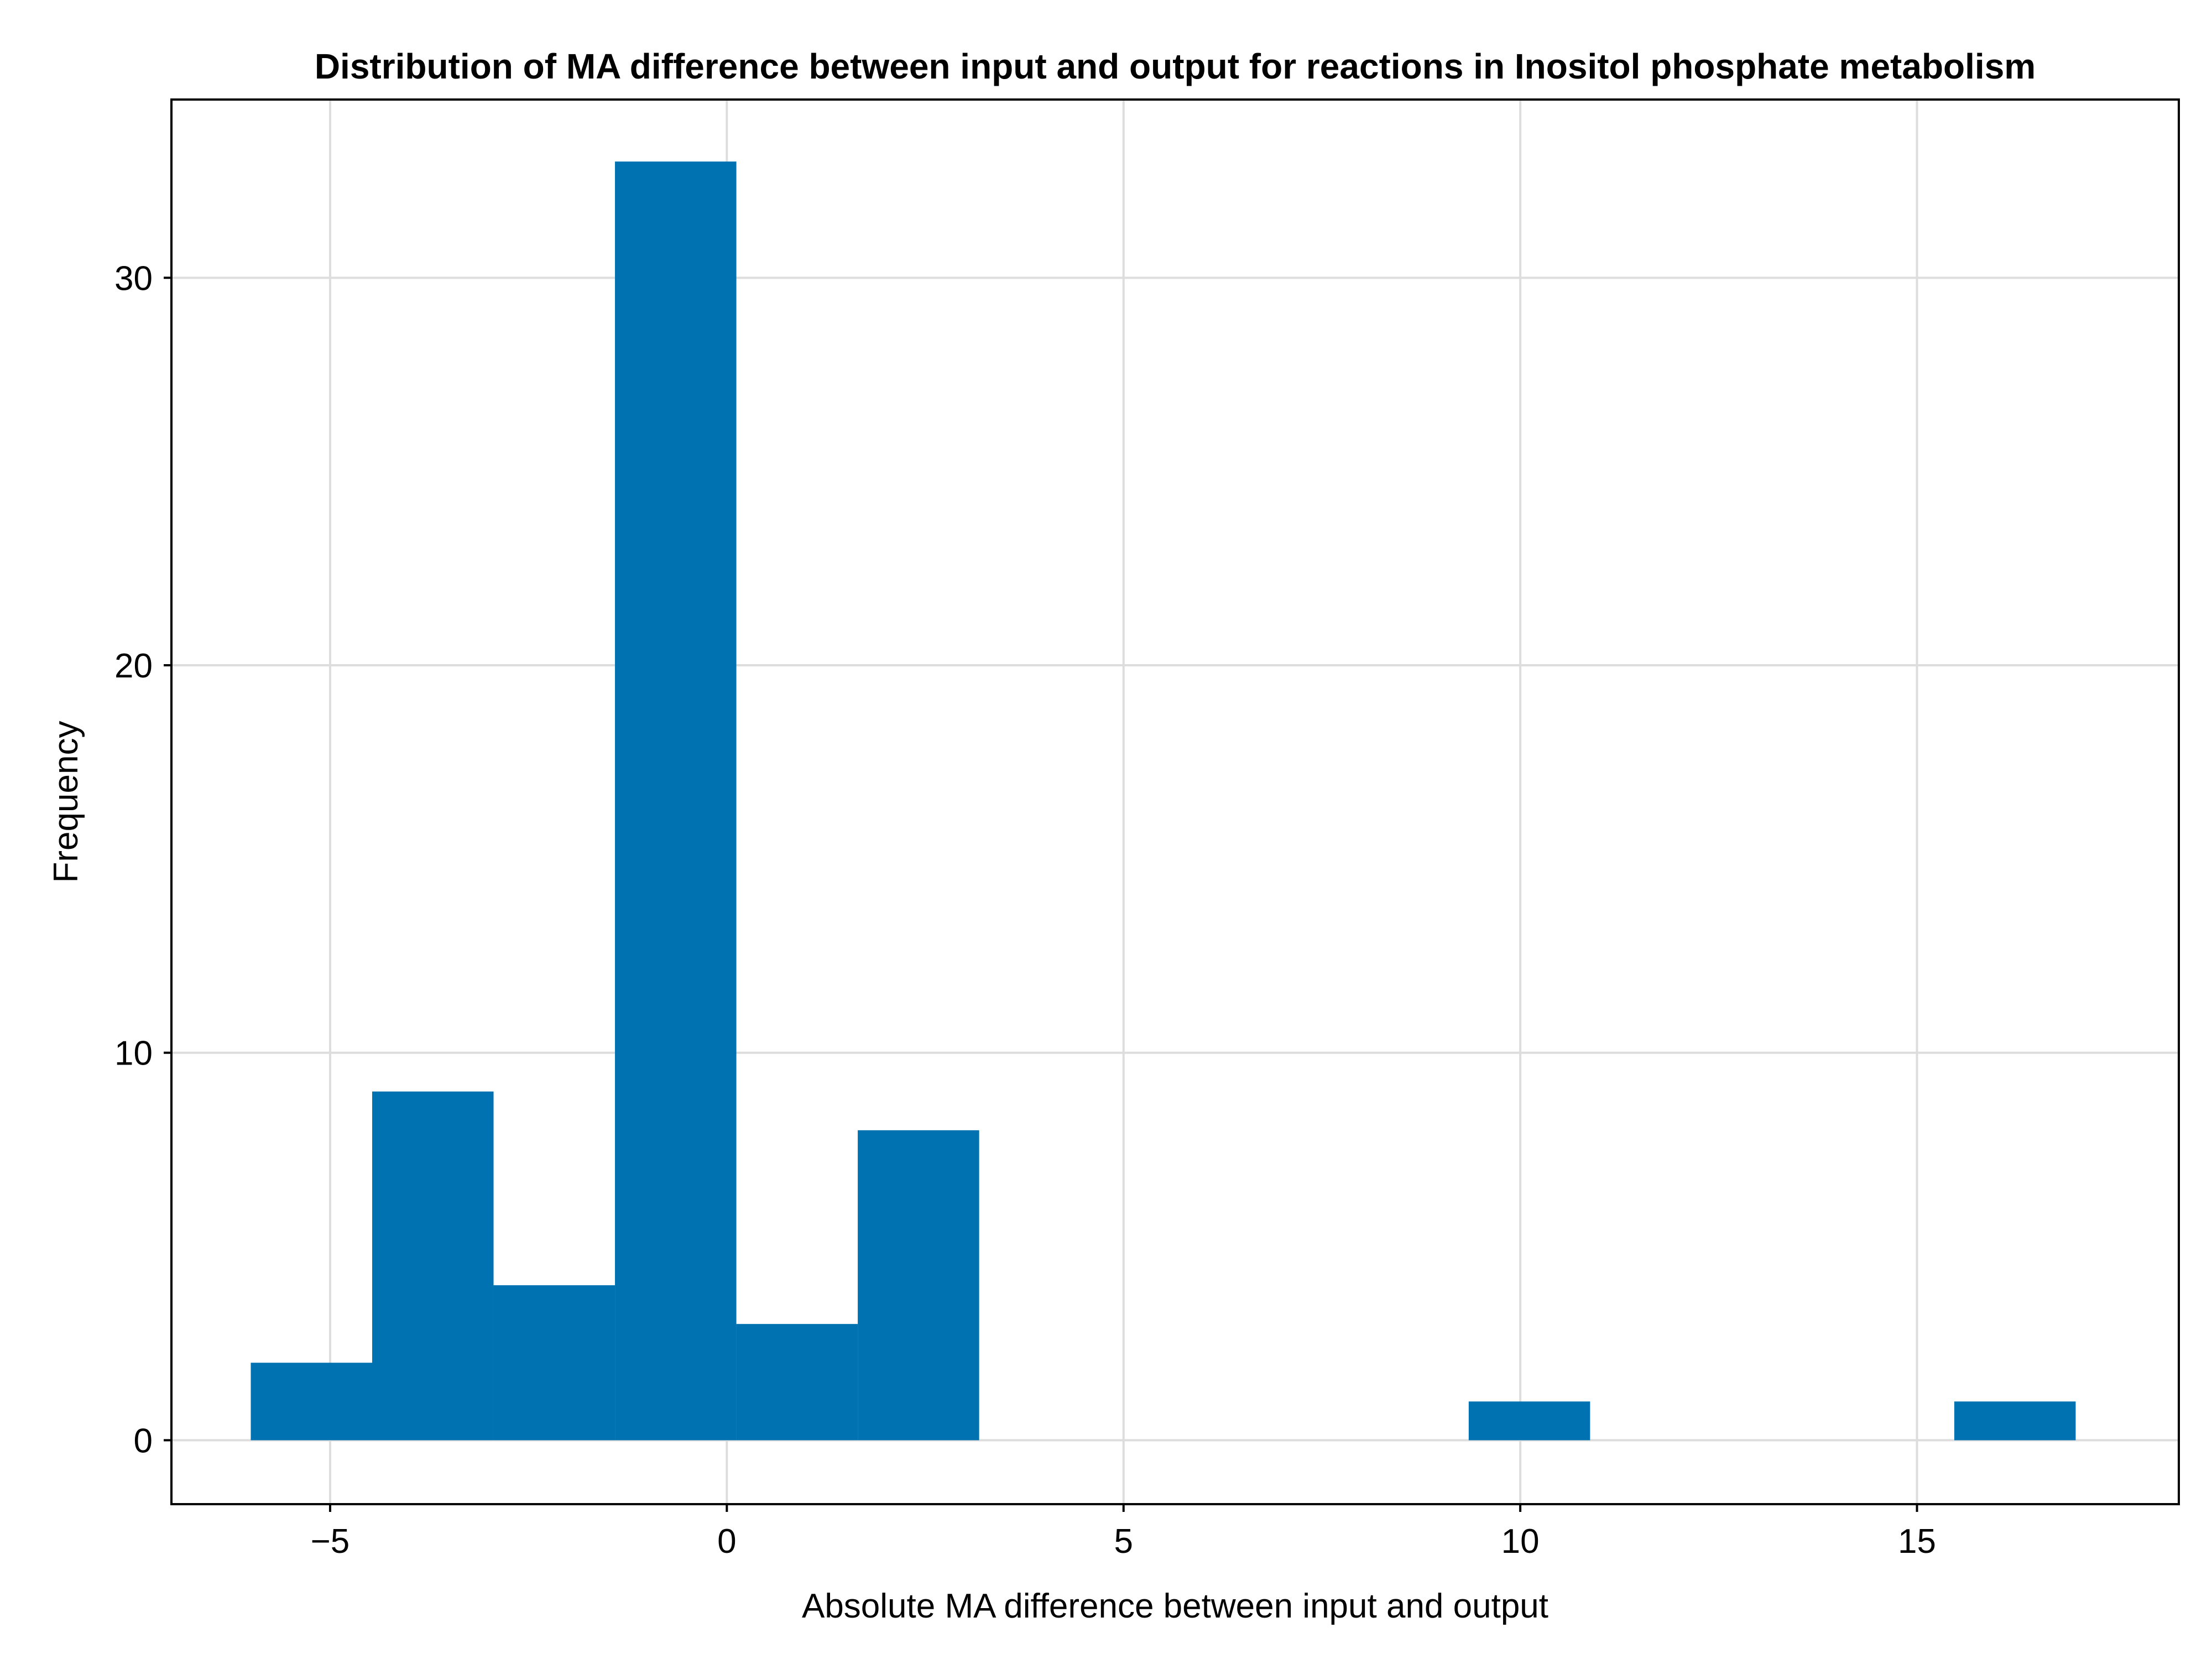 The width and height of the screenshot is (2212, 1659). Describe the element at coordinates (727, 1541) in the screenshot. I see `x-tick-label: 0` at that location.